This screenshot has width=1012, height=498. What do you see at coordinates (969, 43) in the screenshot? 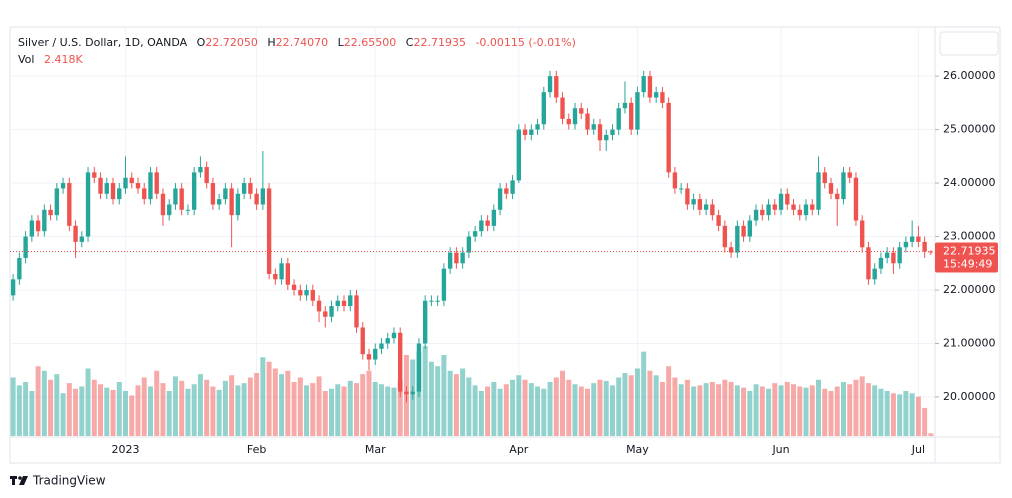
I see `settings-box` at bounding box center [969, 43].